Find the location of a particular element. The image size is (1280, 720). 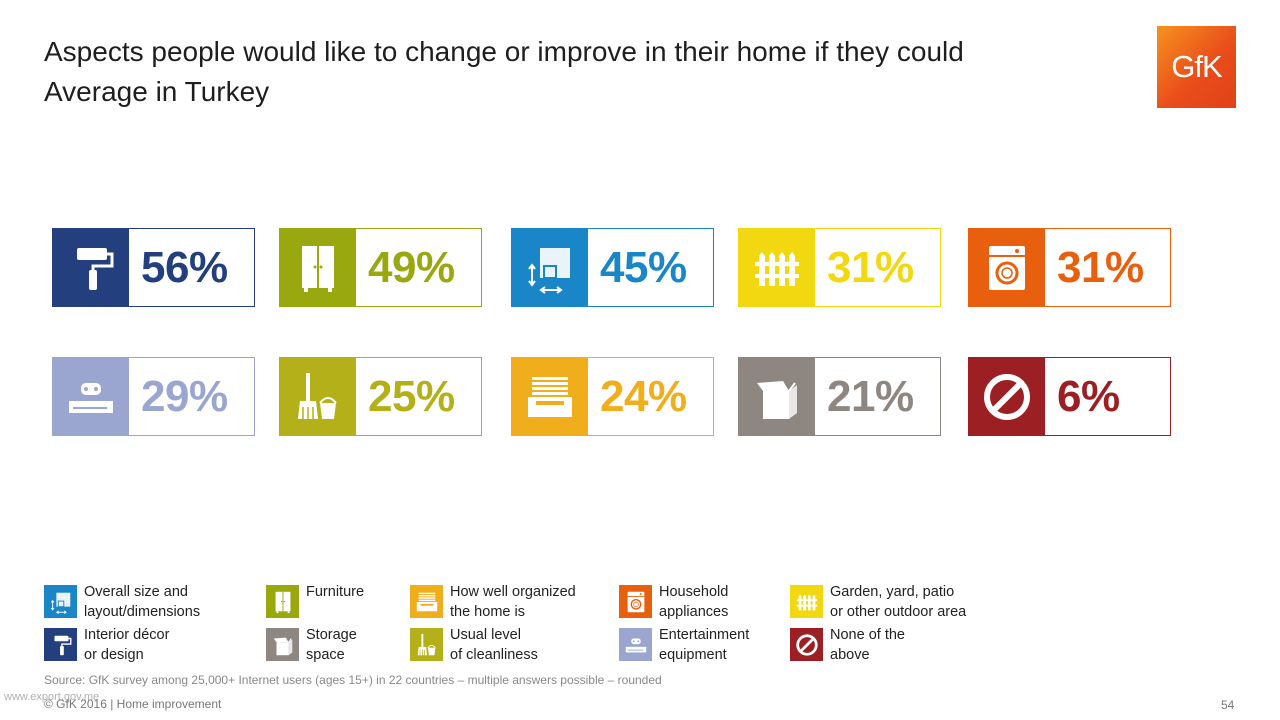

page-number: 54 is located at coordinates (1228, 705).